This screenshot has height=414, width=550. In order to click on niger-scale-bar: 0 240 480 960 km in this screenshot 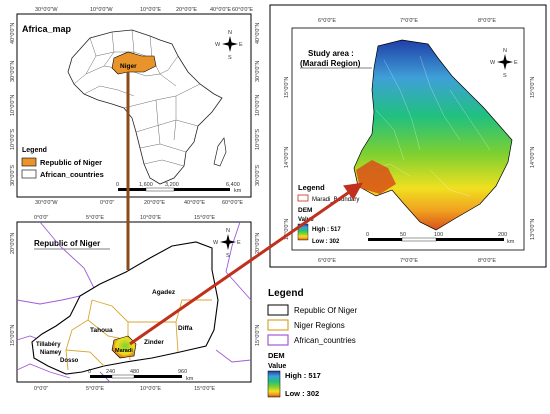, I will do `click(141, 375)`.